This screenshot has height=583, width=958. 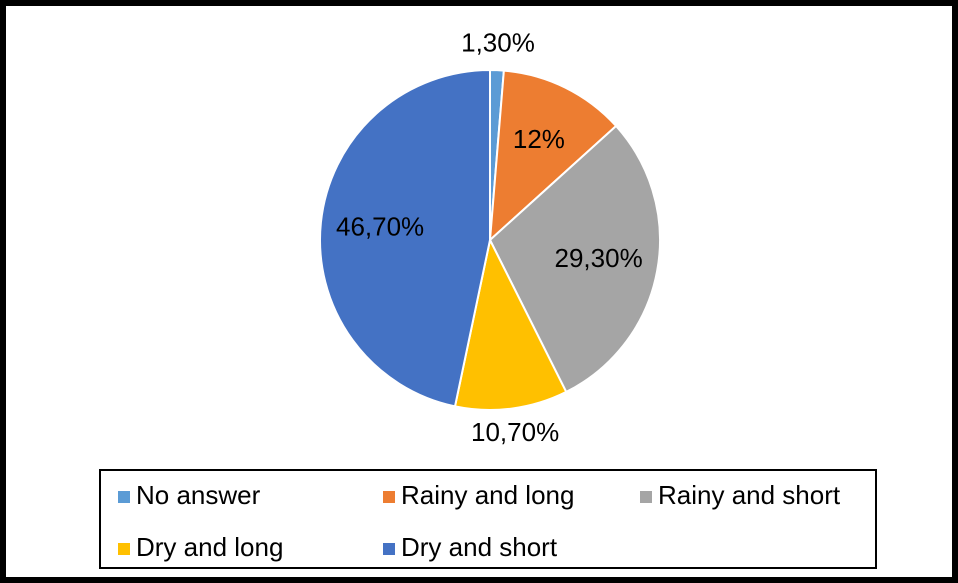 I want to click on legend-label: Dry and short, so click(x=479, y=547).